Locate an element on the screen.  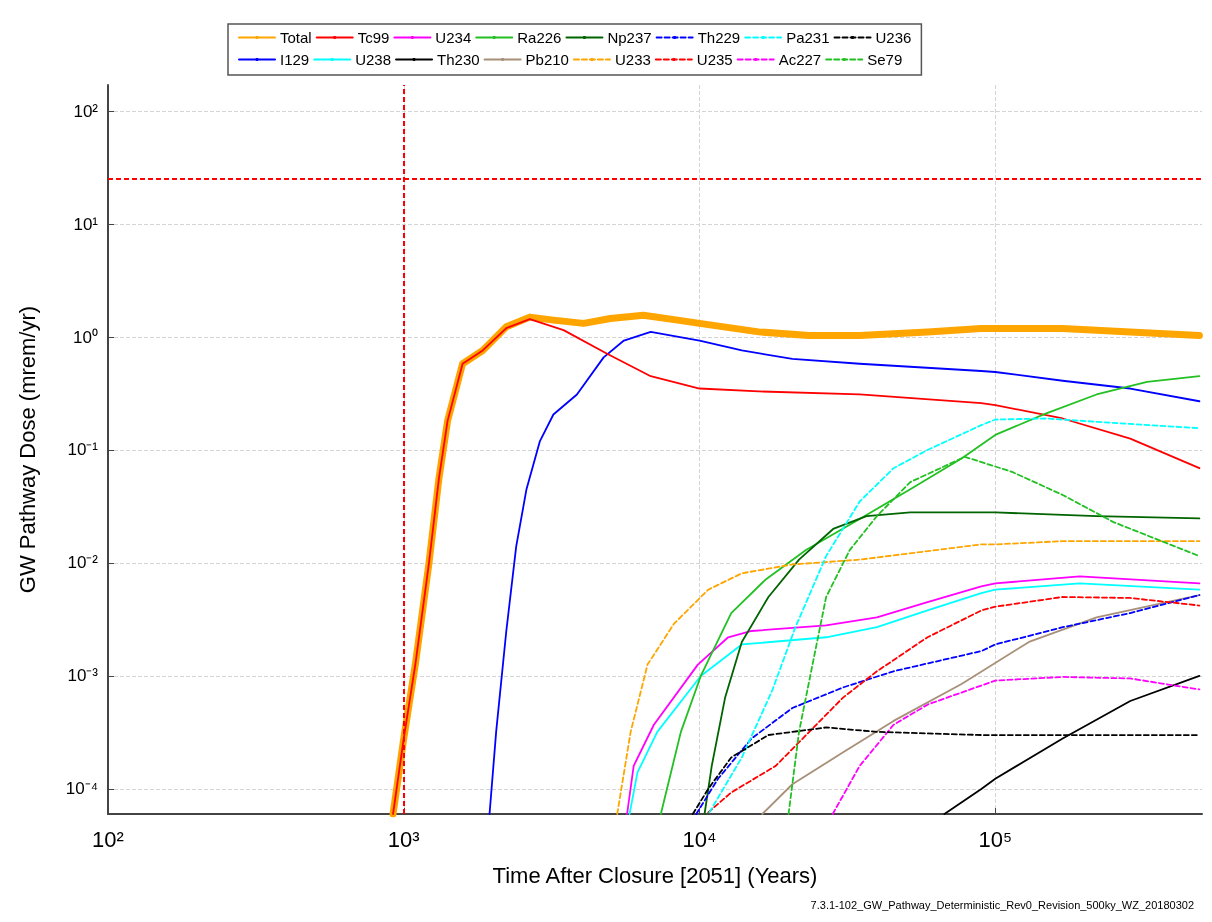
y-axis-title: GW Pathway Dose (mrem/yr) is located at coordinates (27, 449).